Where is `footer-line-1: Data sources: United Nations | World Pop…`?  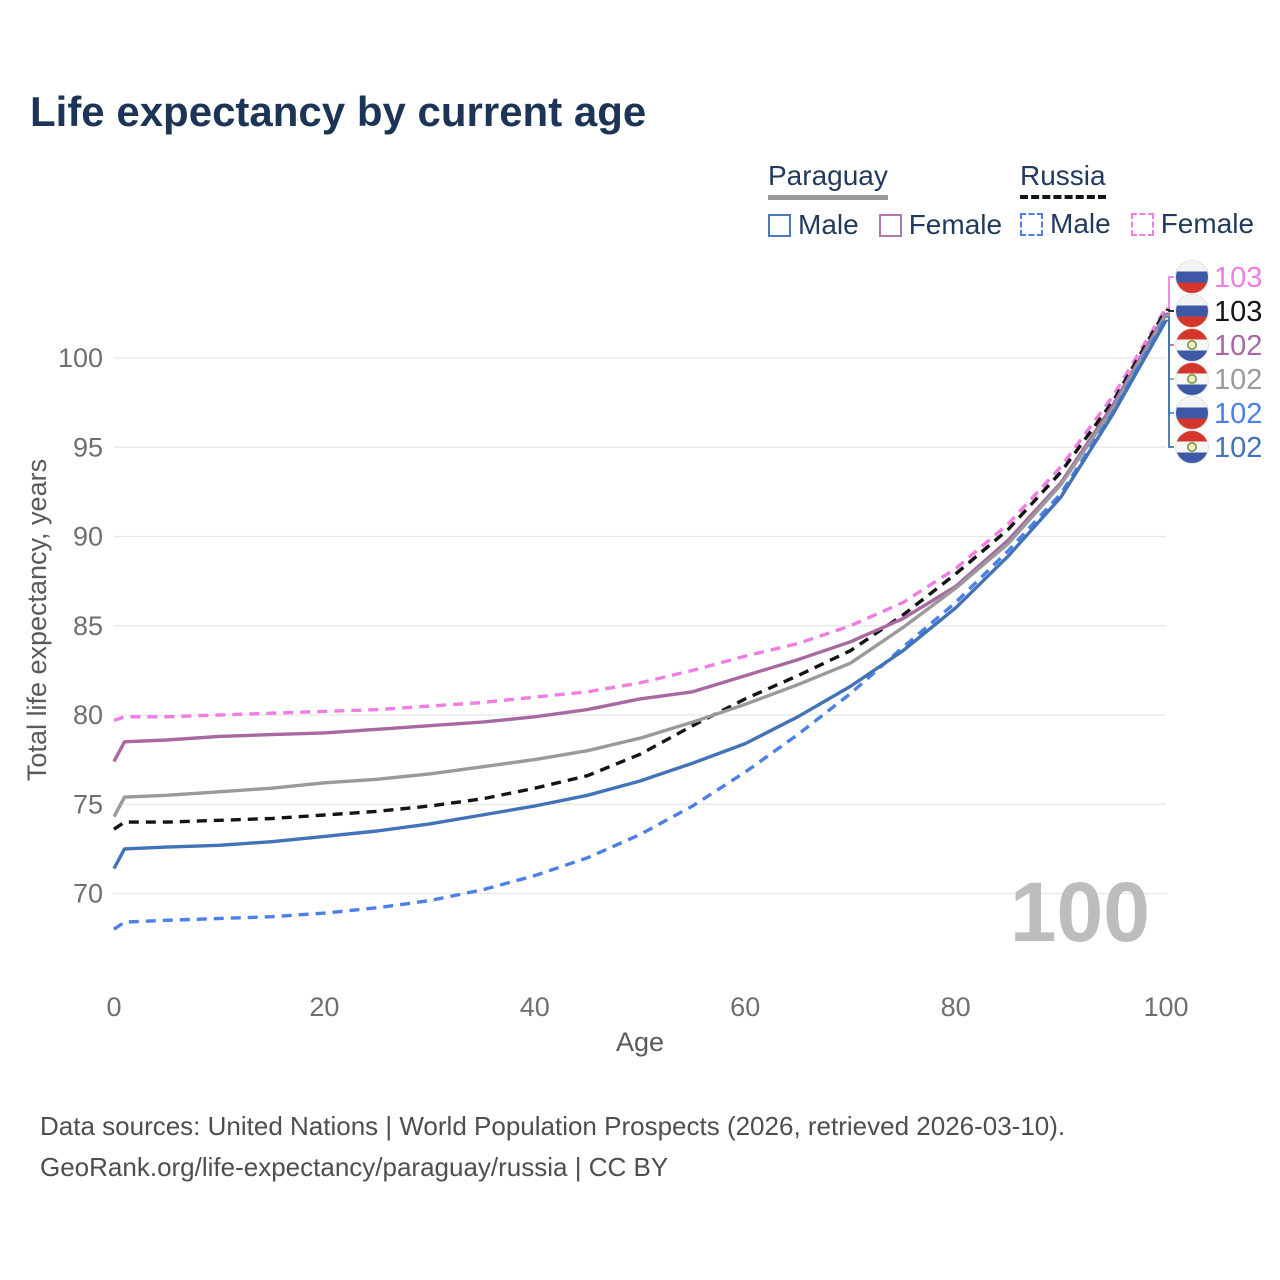
footer-line-1: Data sources: United Nations | World Pop… is located at coordinates (553, 1126).